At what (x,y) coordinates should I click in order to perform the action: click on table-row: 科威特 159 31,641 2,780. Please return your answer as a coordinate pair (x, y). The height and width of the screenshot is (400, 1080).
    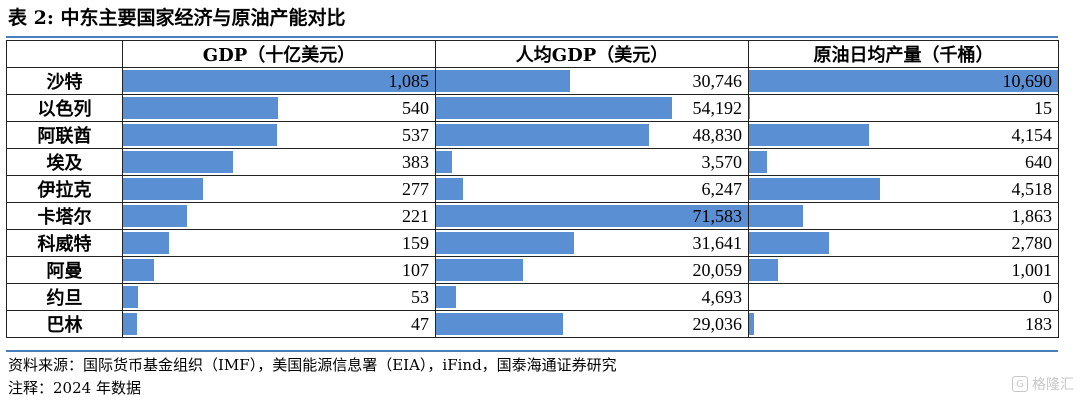
    Looking at the image, I should click on (532, 243).